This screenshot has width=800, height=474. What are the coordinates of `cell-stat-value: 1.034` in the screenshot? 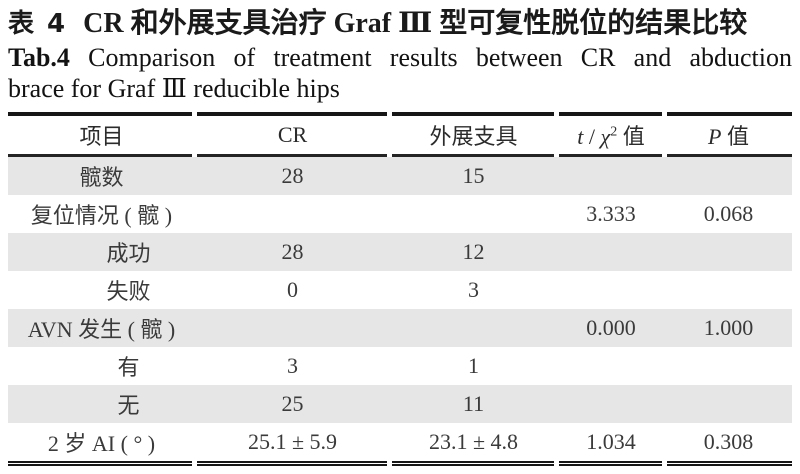 It's located at (611, 444).